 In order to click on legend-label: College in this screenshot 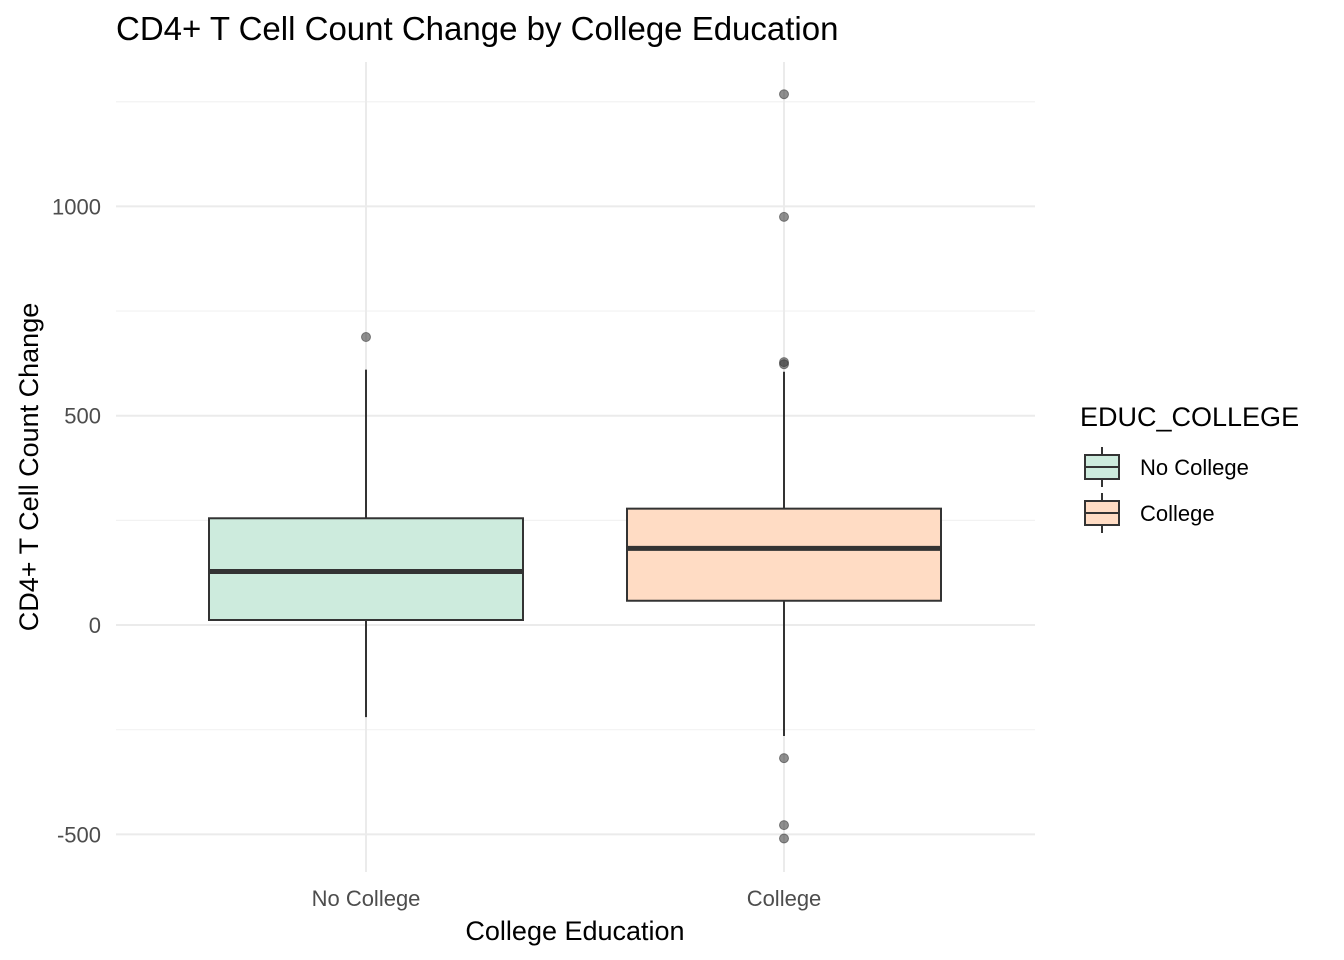, I will do `click(1177, 513)`.